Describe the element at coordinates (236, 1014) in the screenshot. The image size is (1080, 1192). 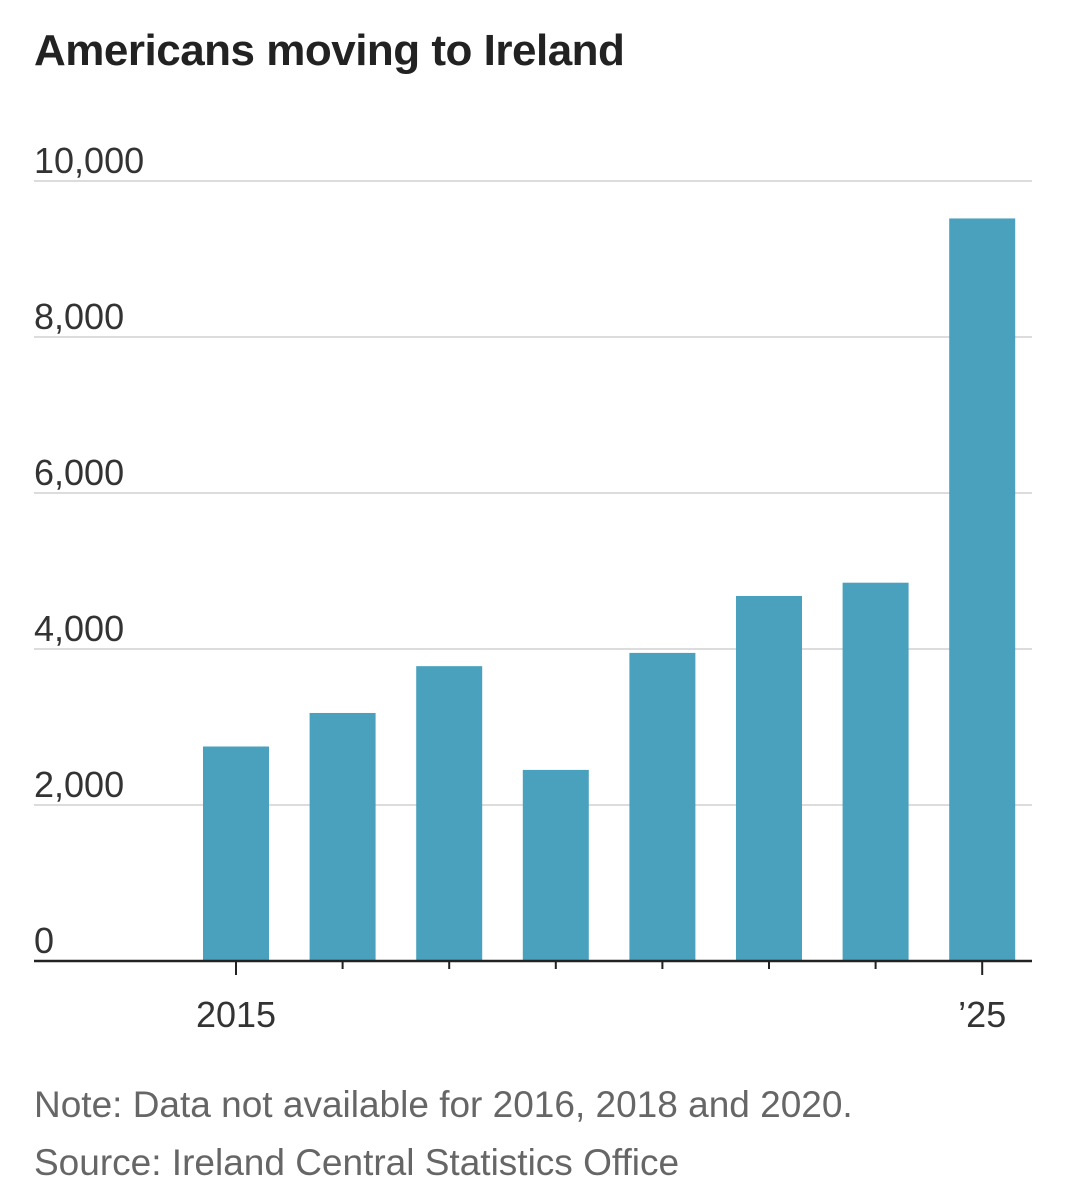
I see `x-tick-label: 2015` at that location.